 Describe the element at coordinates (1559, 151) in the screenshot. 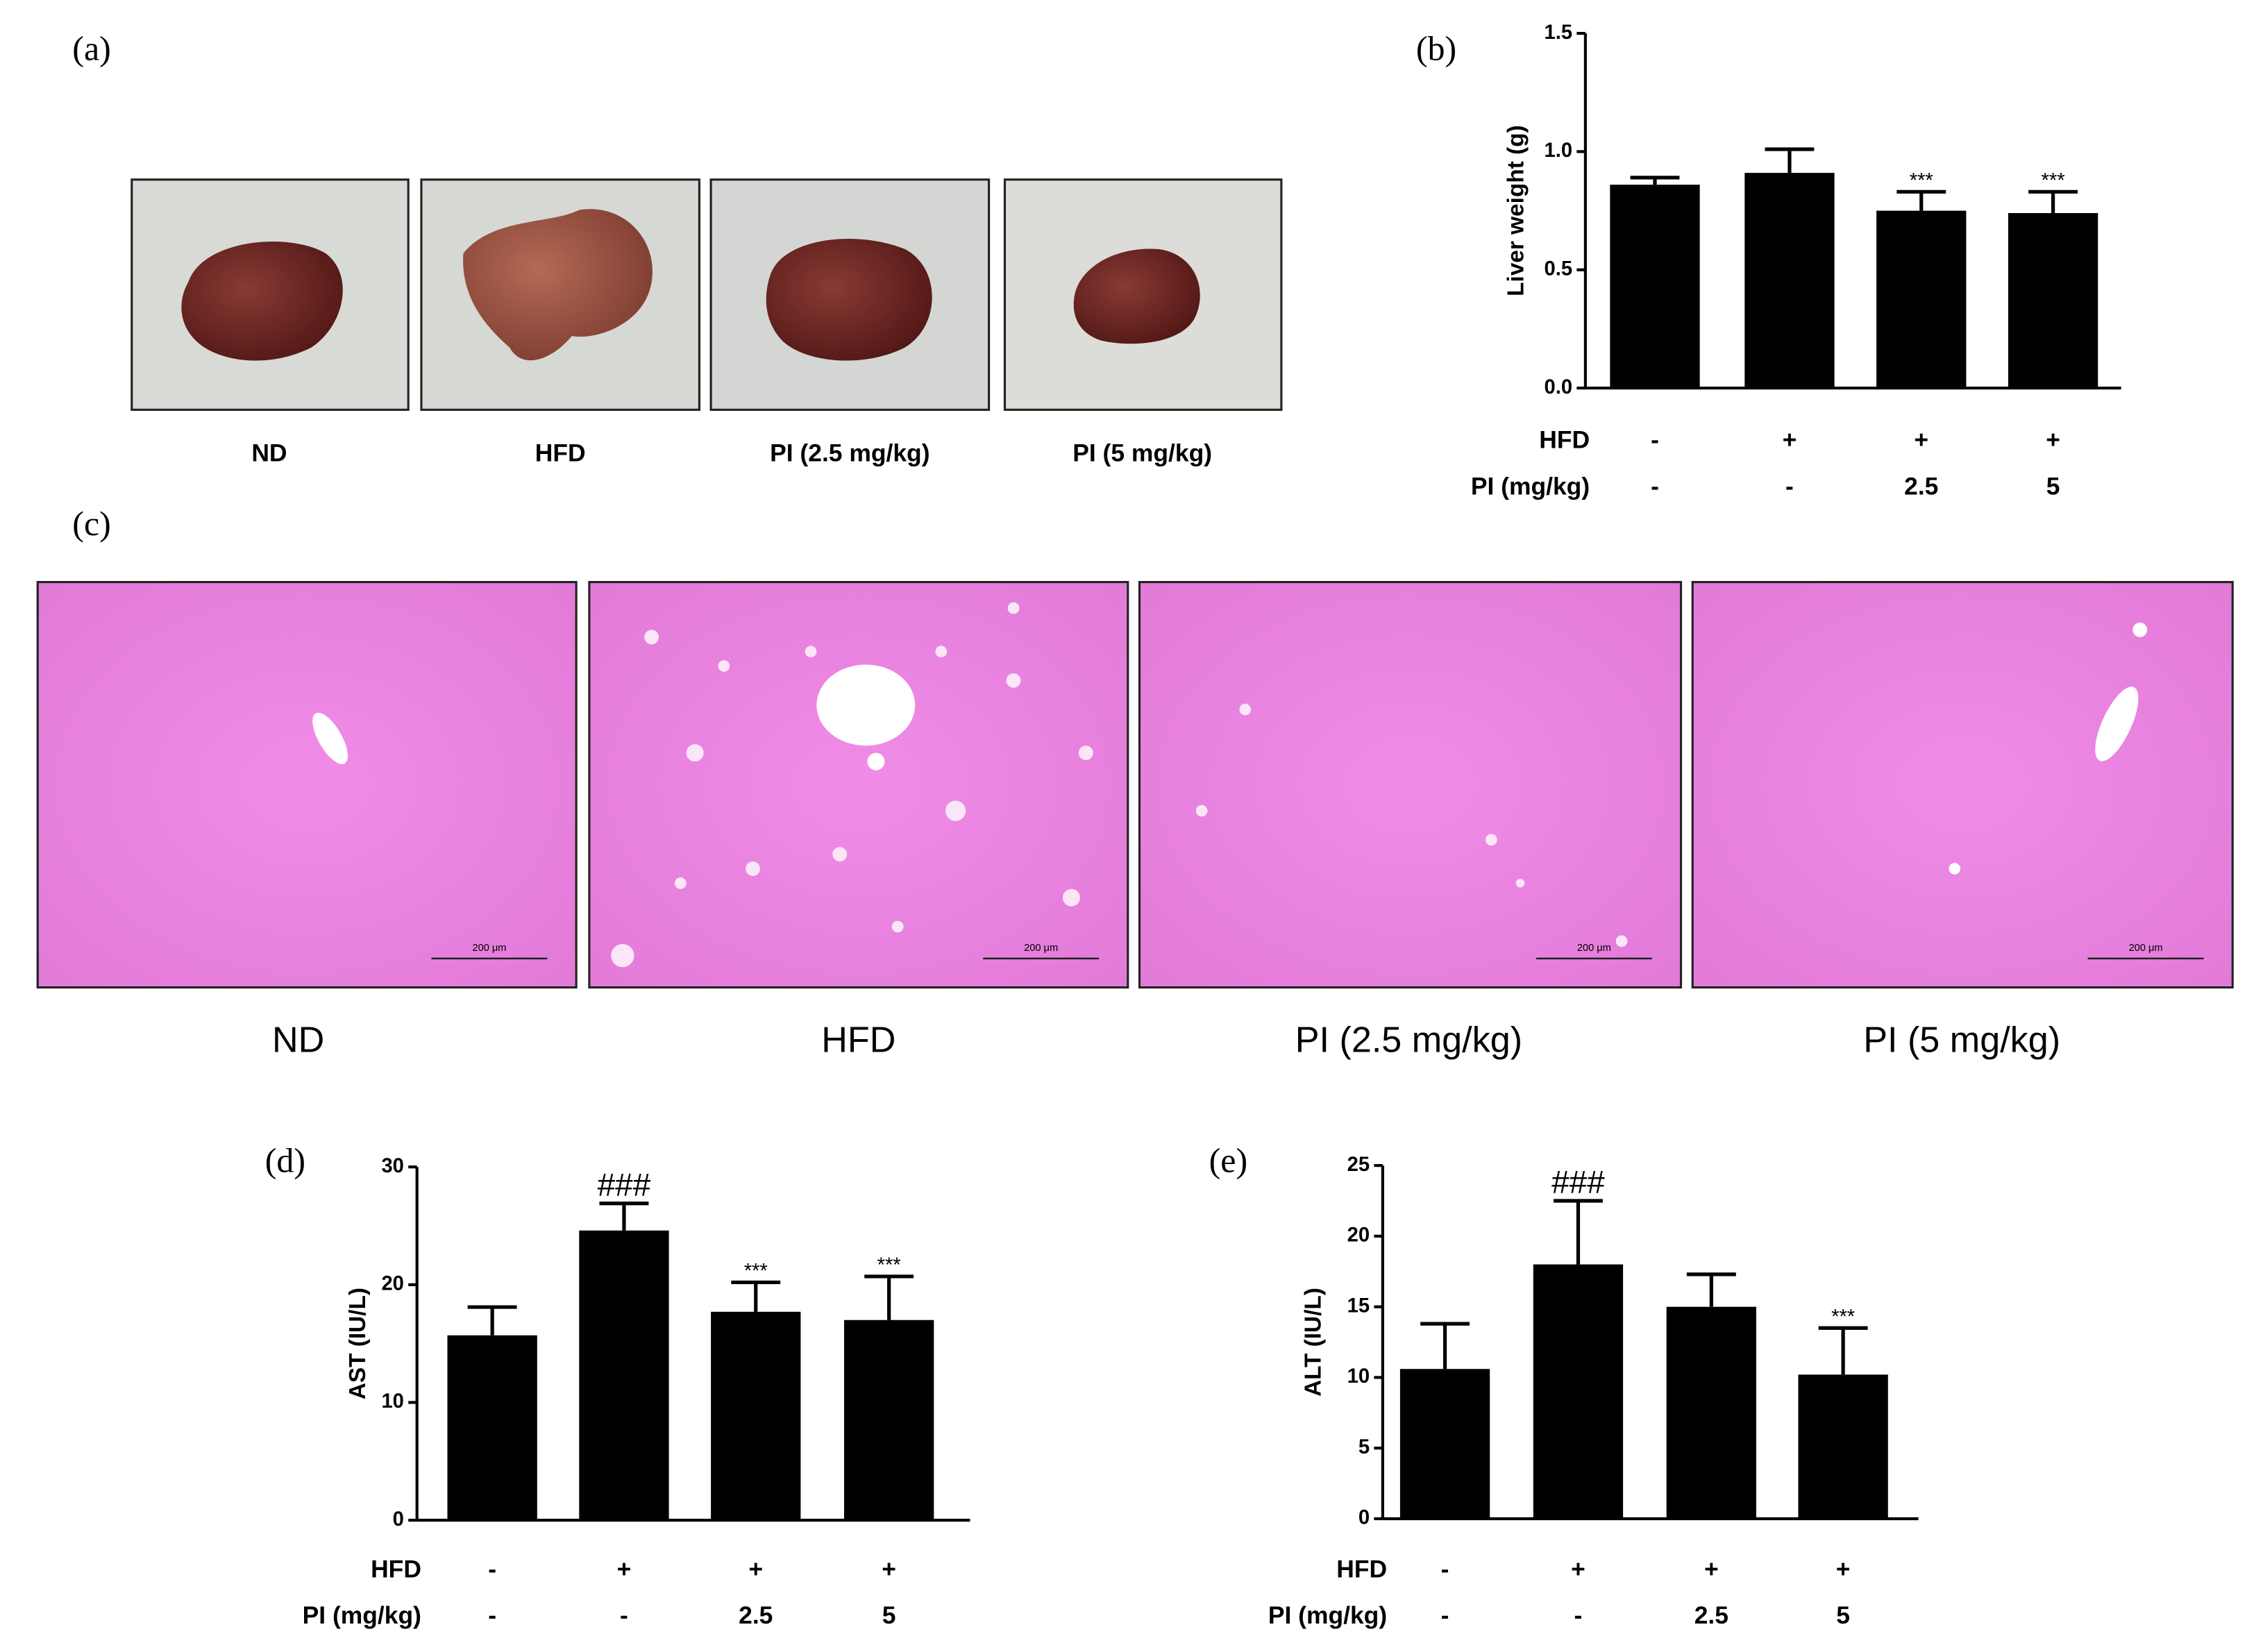

I see `y-tick-label: 1.0` at that location.